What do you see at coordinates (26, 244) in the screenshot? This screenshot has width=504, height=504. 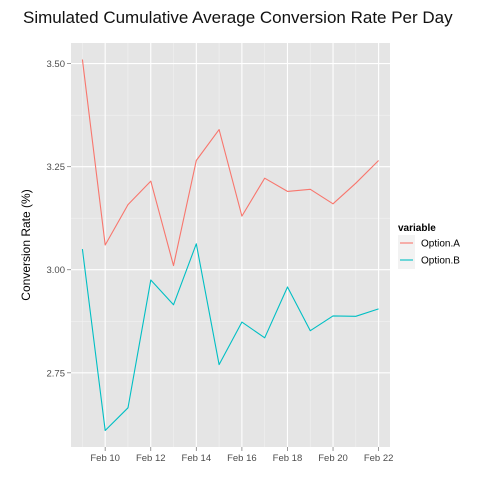 I see `y-axis-label: Conversion Rate (%)` at bounding box center [26, 244].